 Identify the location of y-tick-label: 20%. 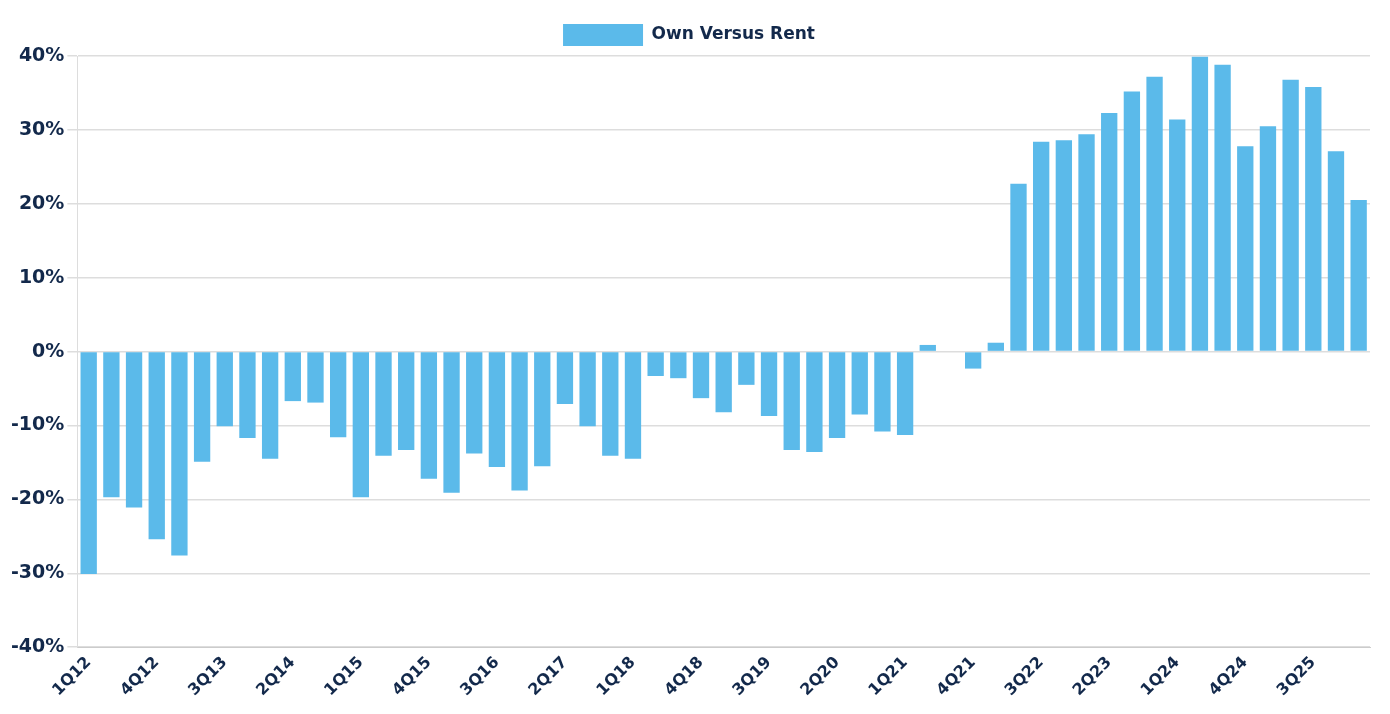
(41, 201).